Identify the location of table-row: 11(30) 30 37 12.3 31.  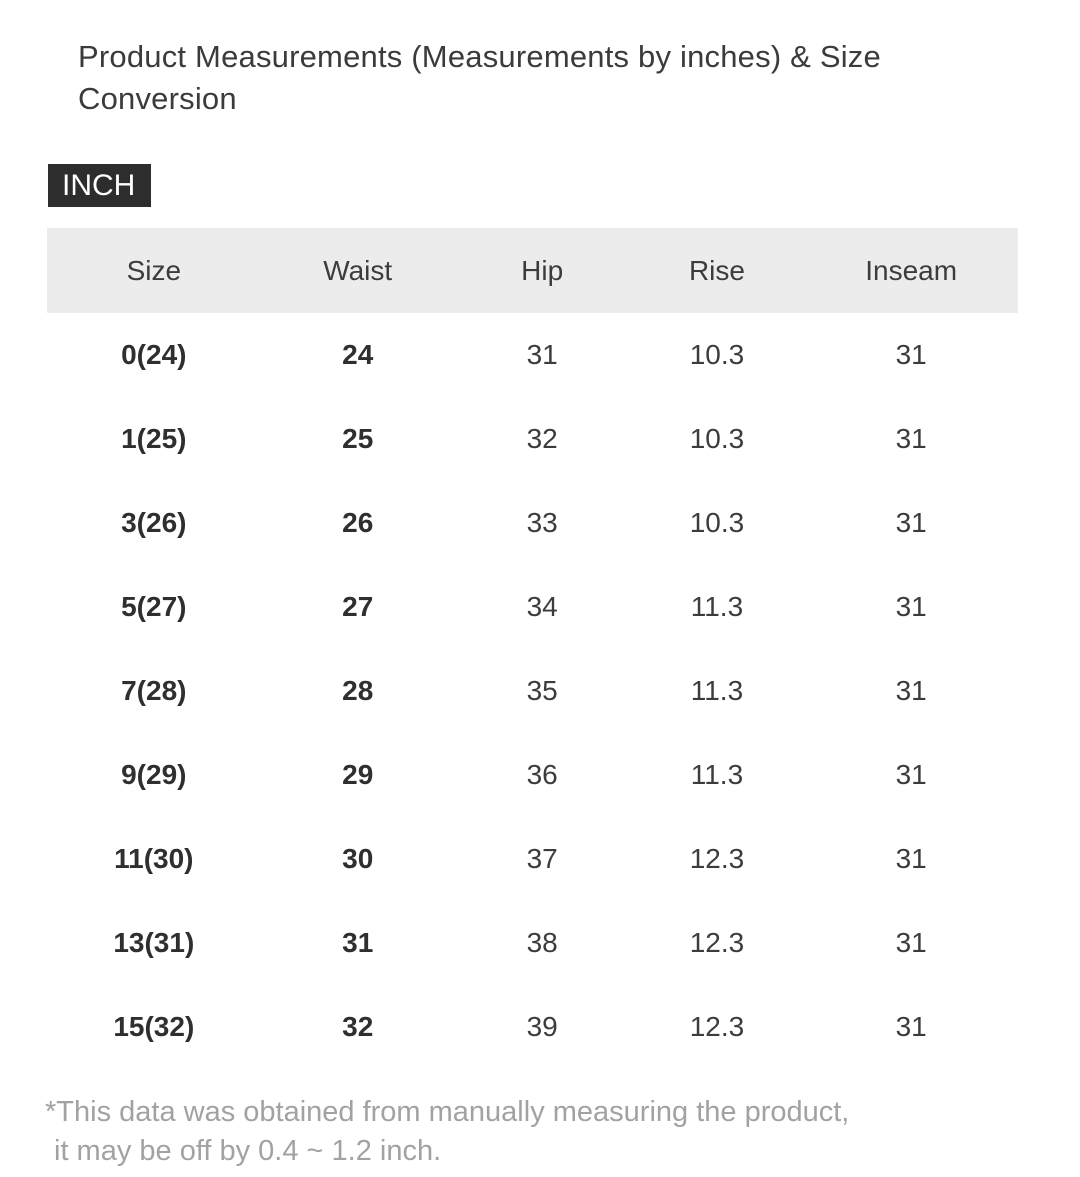
(532, 859).